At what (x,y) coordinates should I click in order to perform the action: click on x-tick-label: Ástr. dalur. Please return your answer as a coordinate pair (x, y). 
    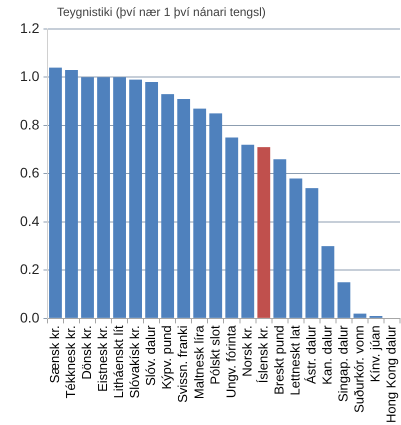
    Looking at the image, I should click on (310, 354).